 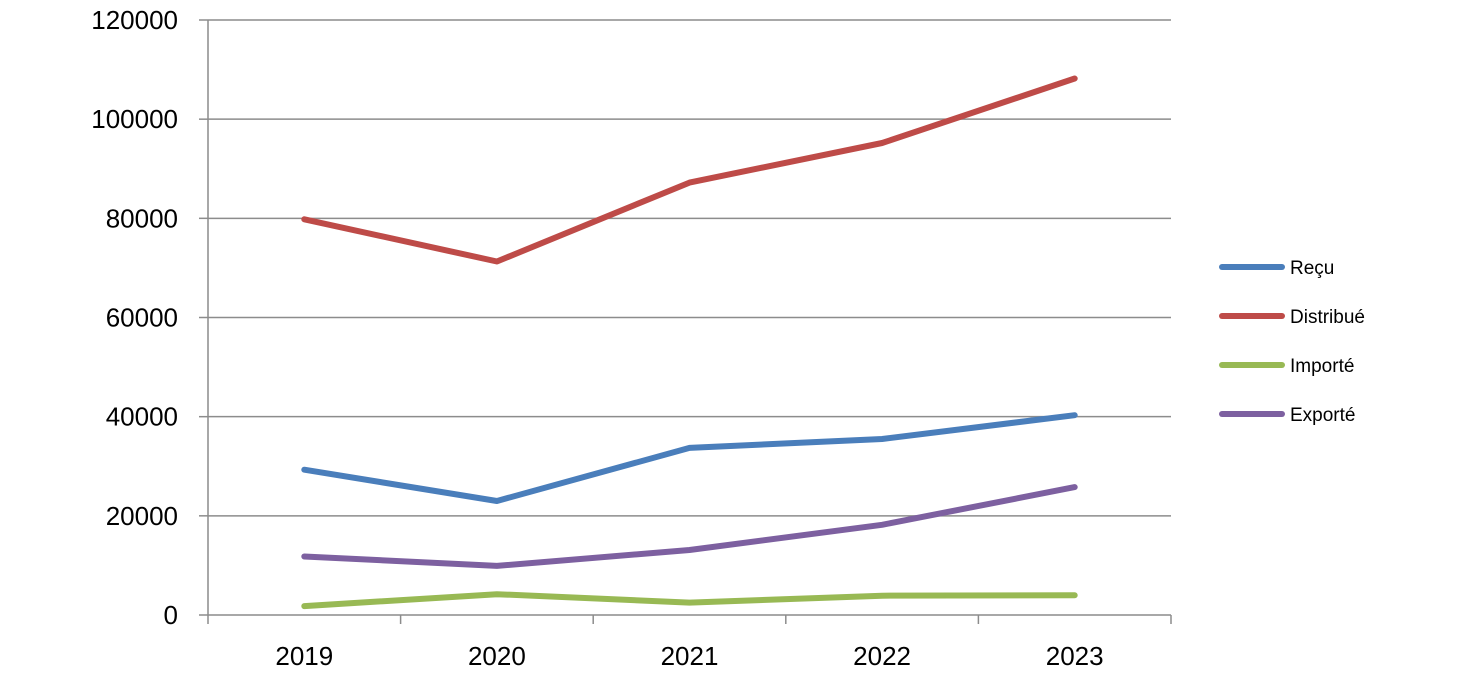 What do you see at coordinates (142, 318) in the screenshot?
I see `y-tick-label: 60000` at bounding box center [142, 318].